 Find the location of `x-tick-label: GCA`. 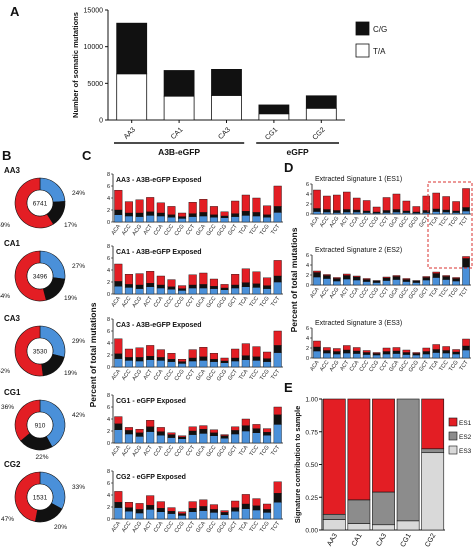

x-tick-label: GCA is located at coordinates (201, 374).